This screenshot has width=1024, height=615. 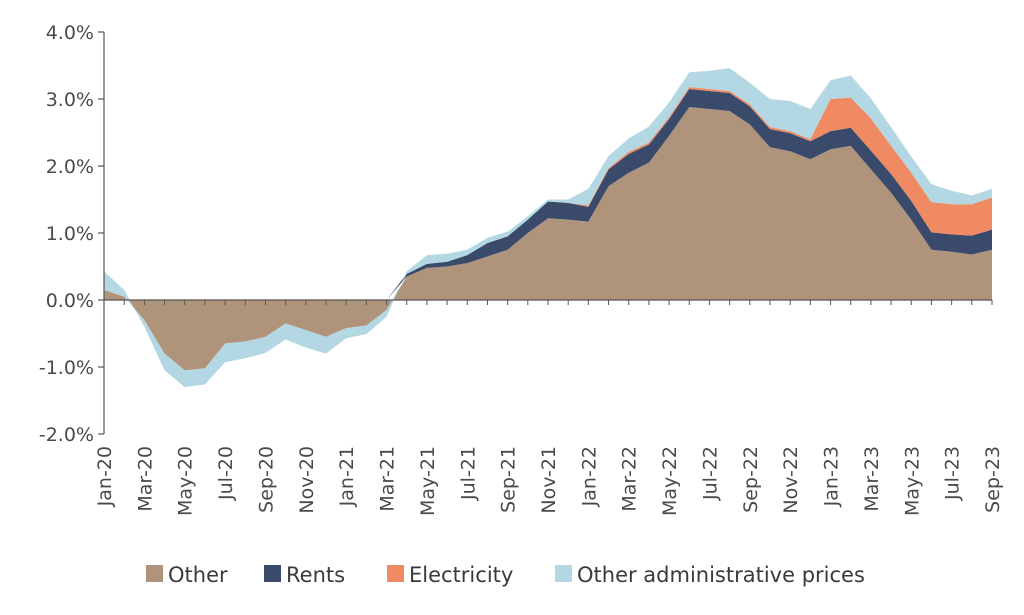 I want to click on x-tick-label: Jan-23, so click(x=832, y=476).